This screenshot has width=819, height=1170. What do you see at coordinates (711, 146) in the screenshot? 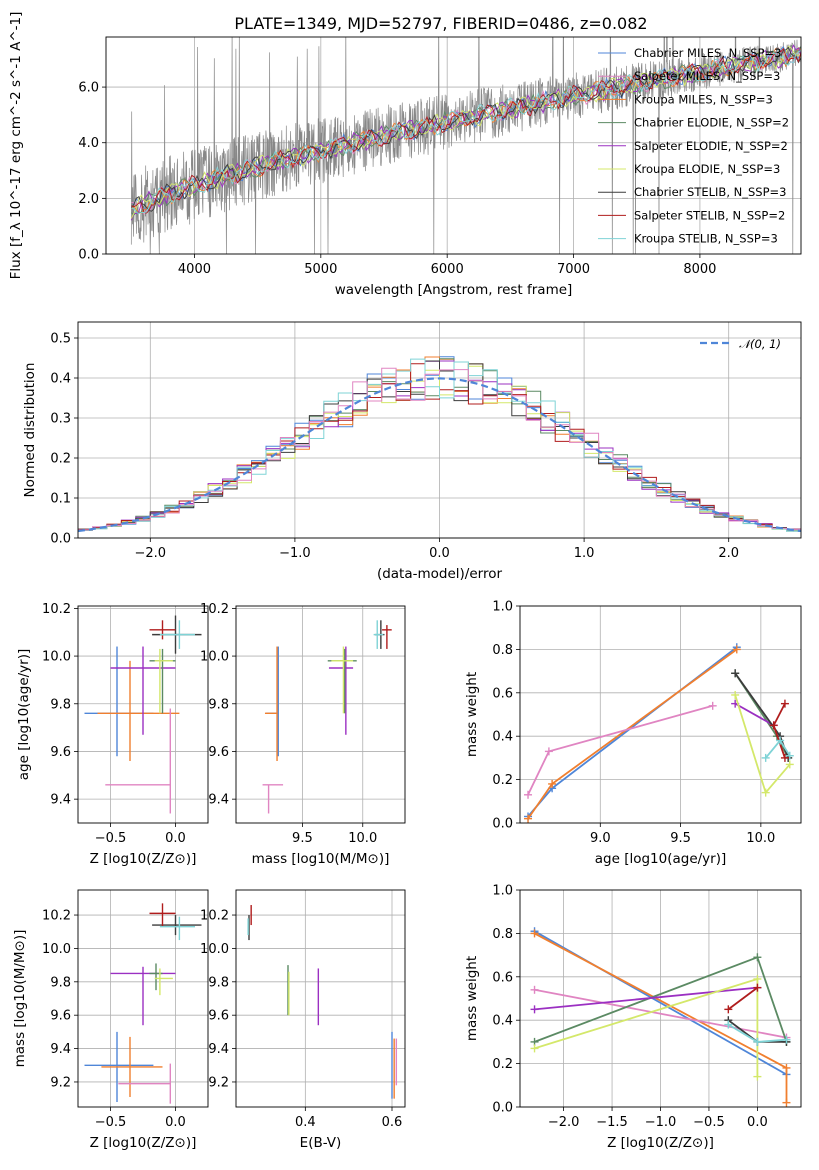
I see `legend-label: Salpeter ELODIE, N_SSP=2` at bounding box center [711, 146].